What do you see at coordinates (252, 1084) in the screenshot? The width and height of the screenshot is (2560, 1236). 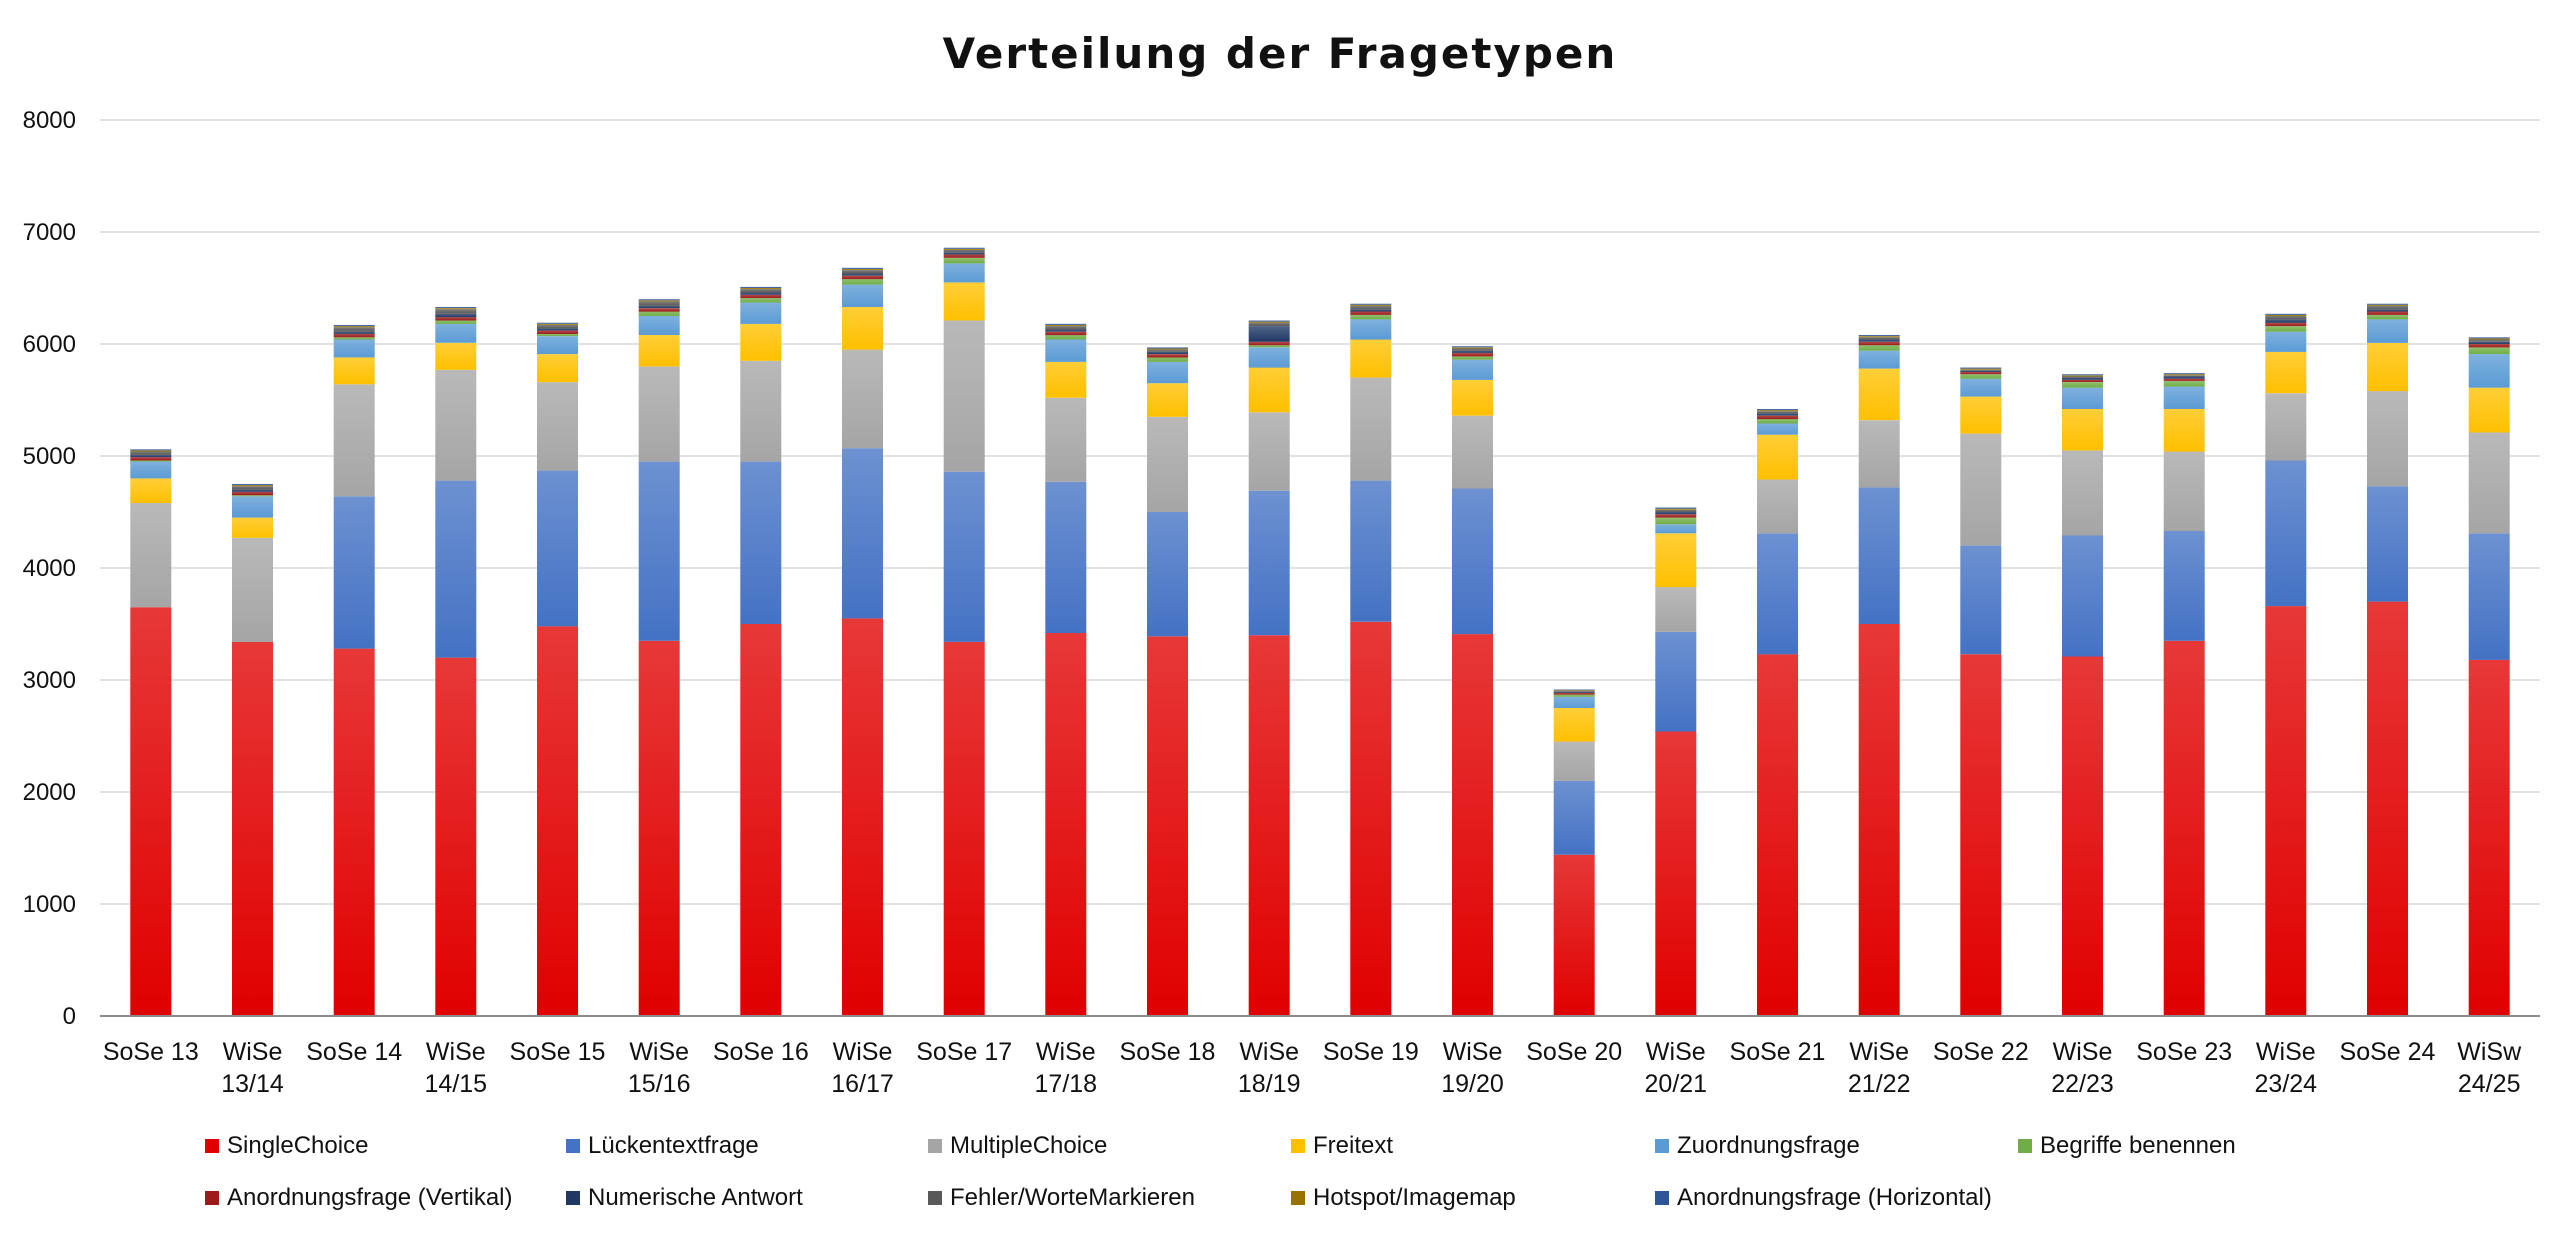 I see `x-tick-label: 13/14` at bounding box center [252, 1084].